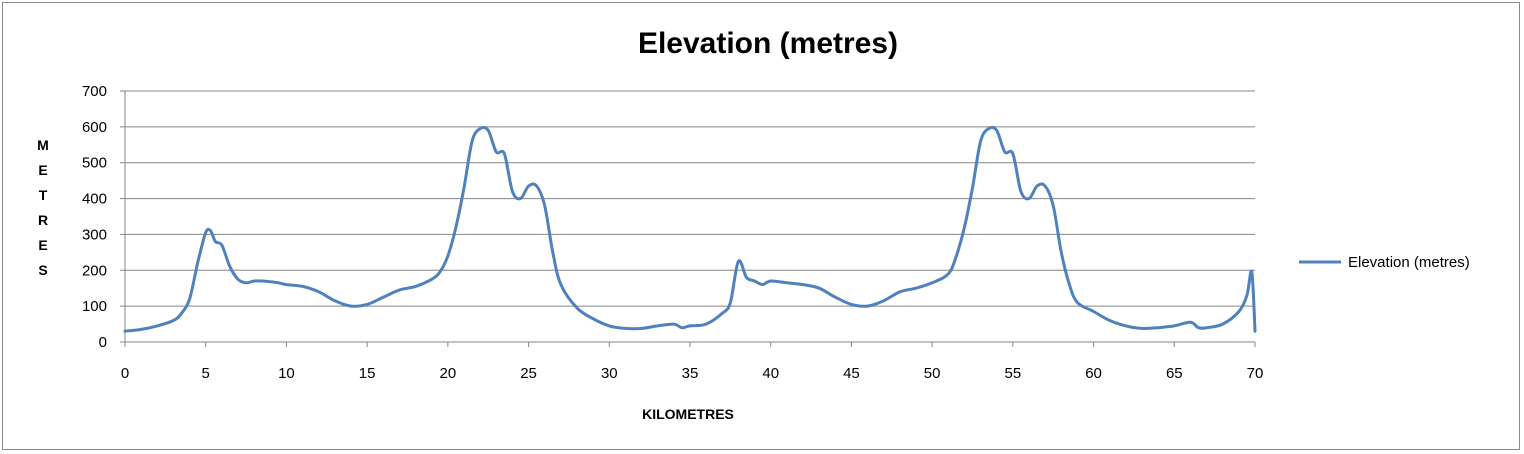 Image resolution: width=1524 pixels, height=454 pixels. Describe the element at coordinates (286, 373) in the screenshot. I see `x-tick-label: 10` at that location.